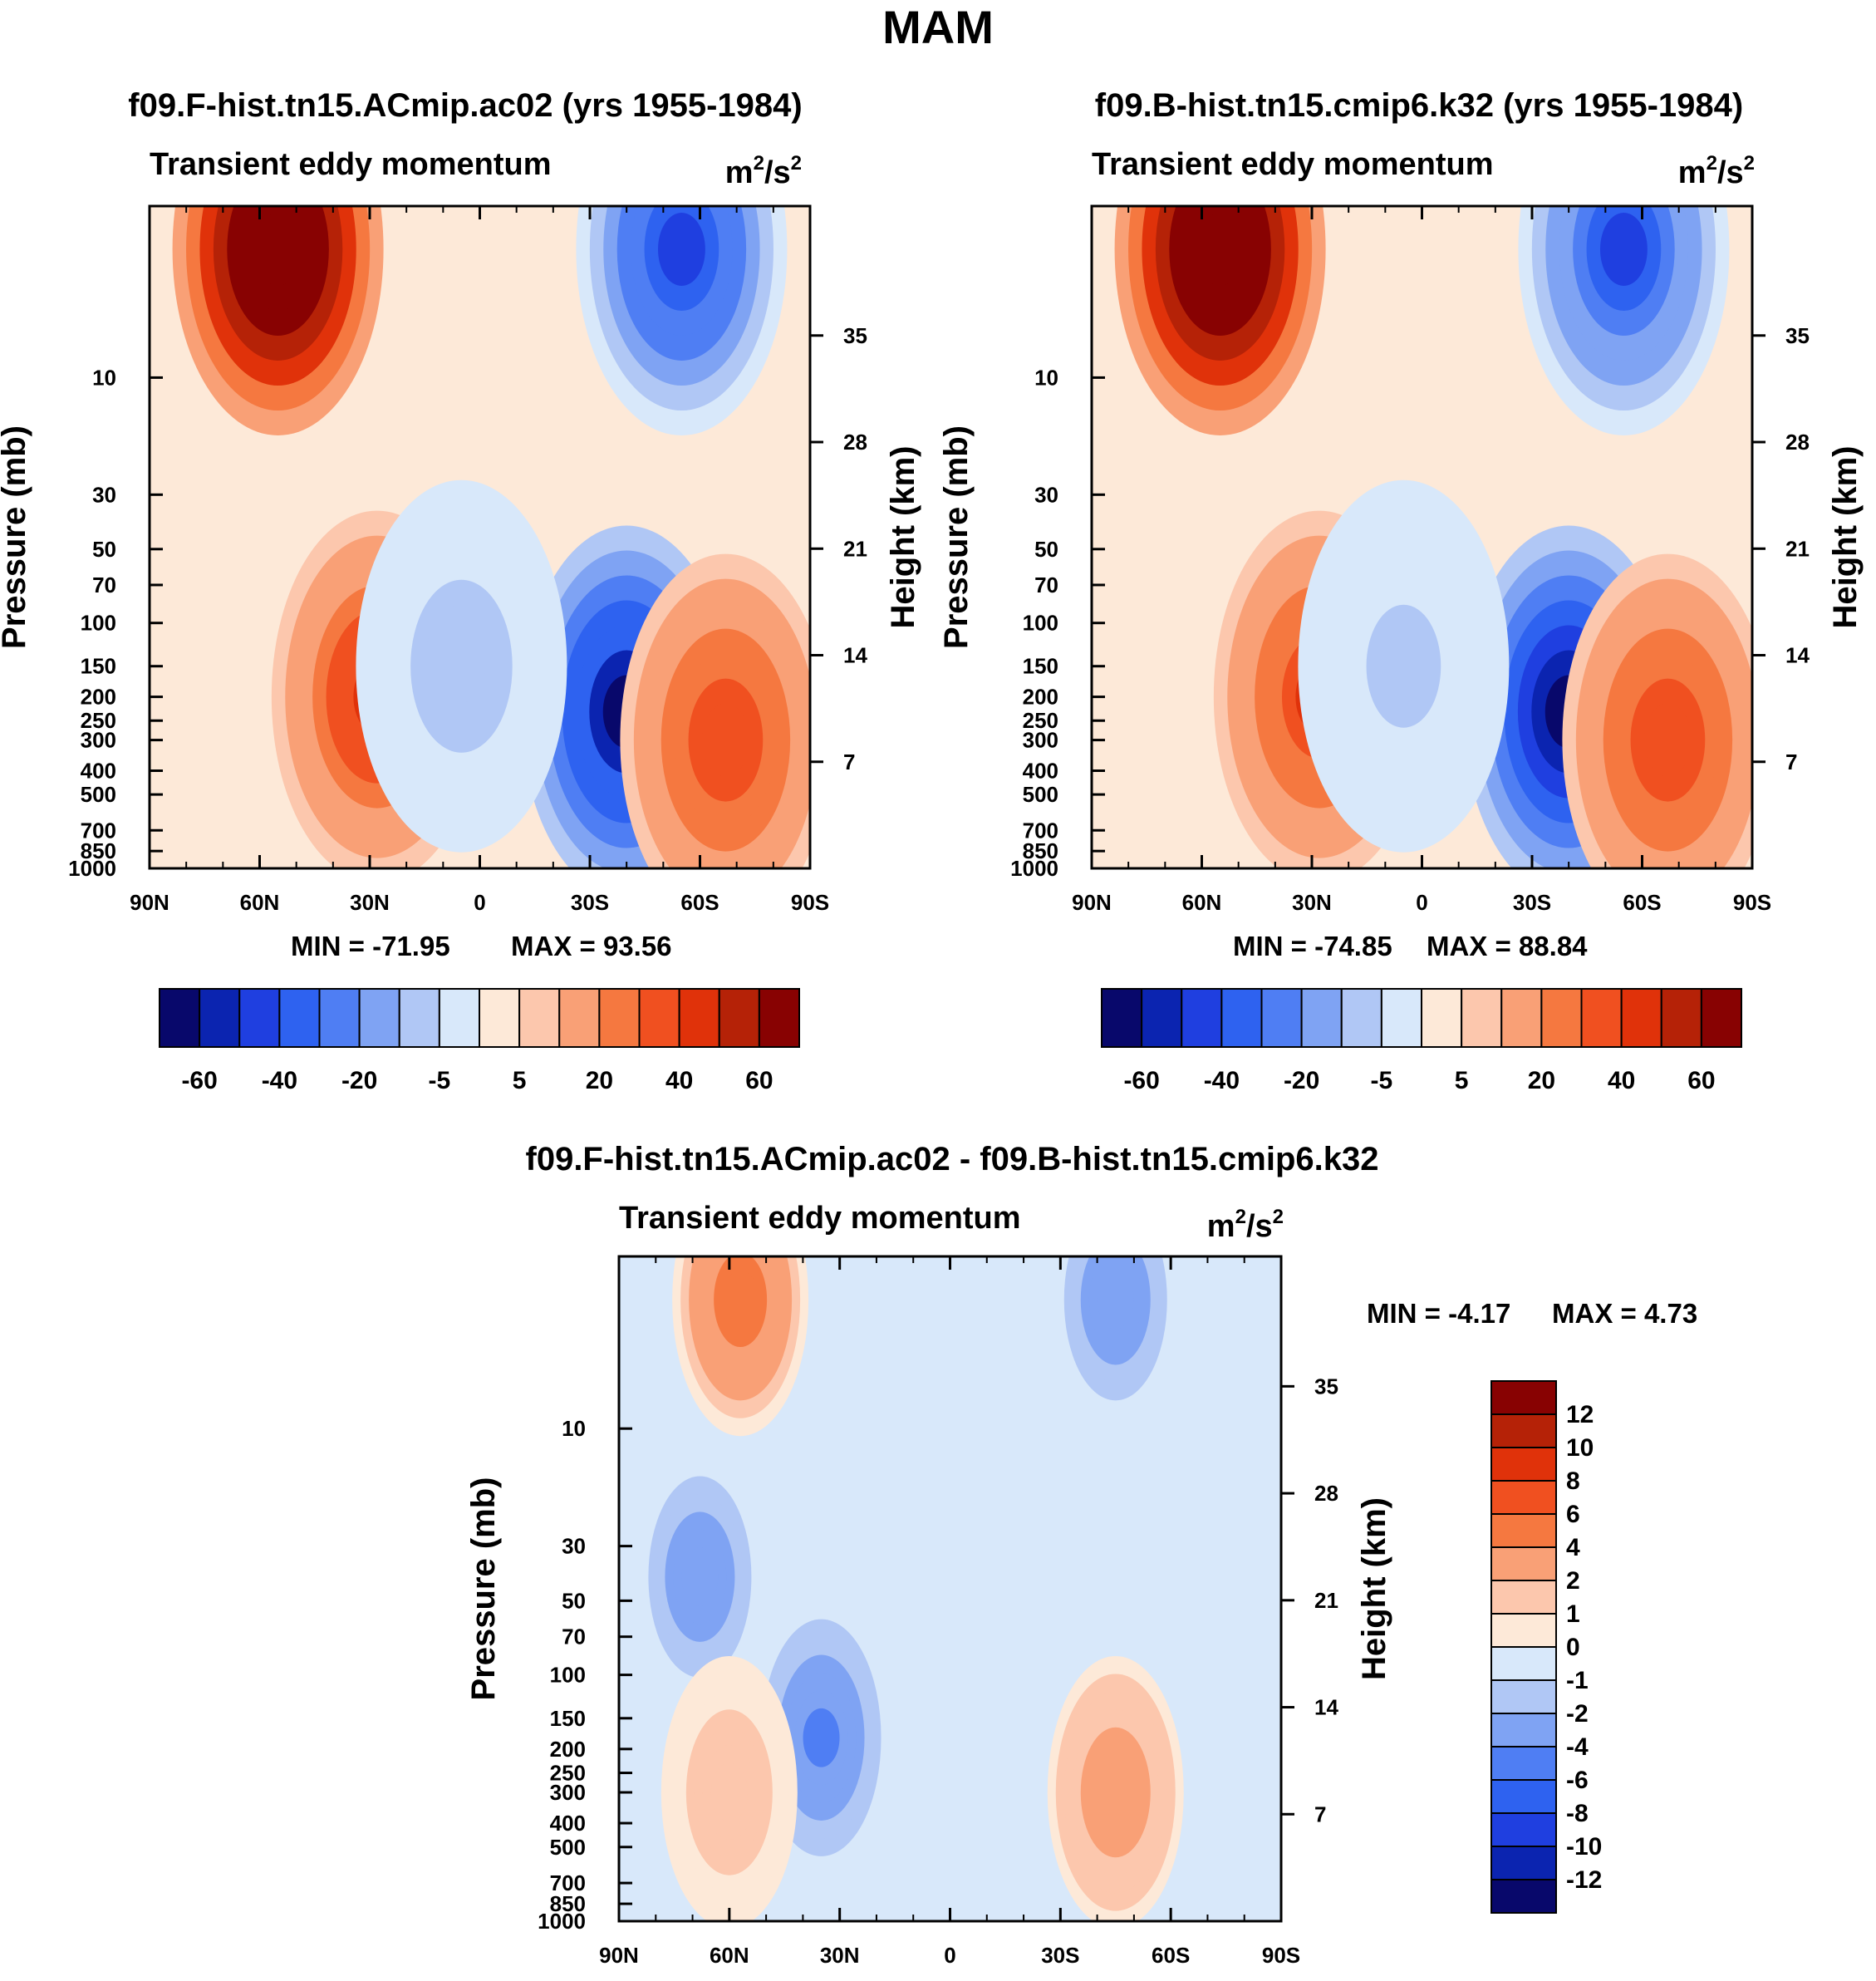 This screenshot has height=1981, width=1876. I want to click on colorbar-label: -2, so click(1578, 1714).